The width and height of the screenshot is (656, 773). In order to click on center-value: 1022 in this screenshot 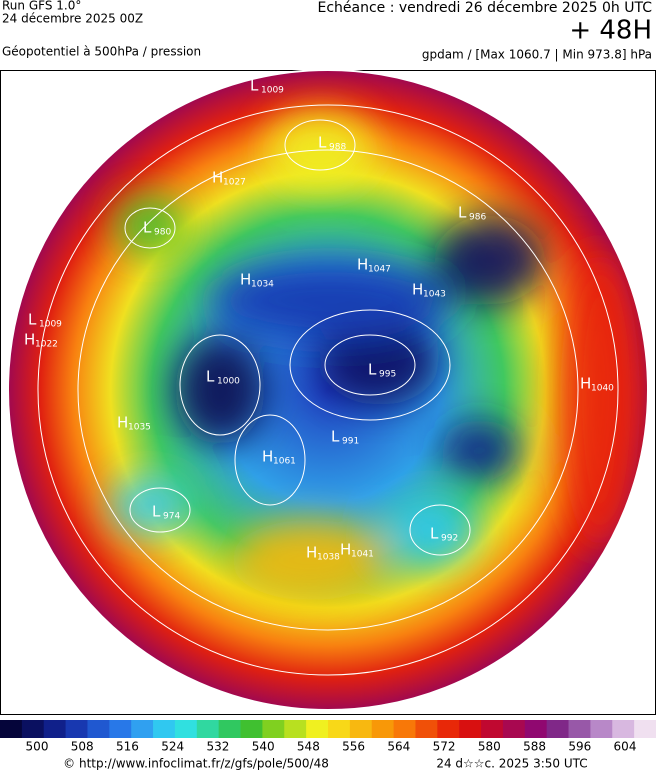, I will do `click(46, 345)`.